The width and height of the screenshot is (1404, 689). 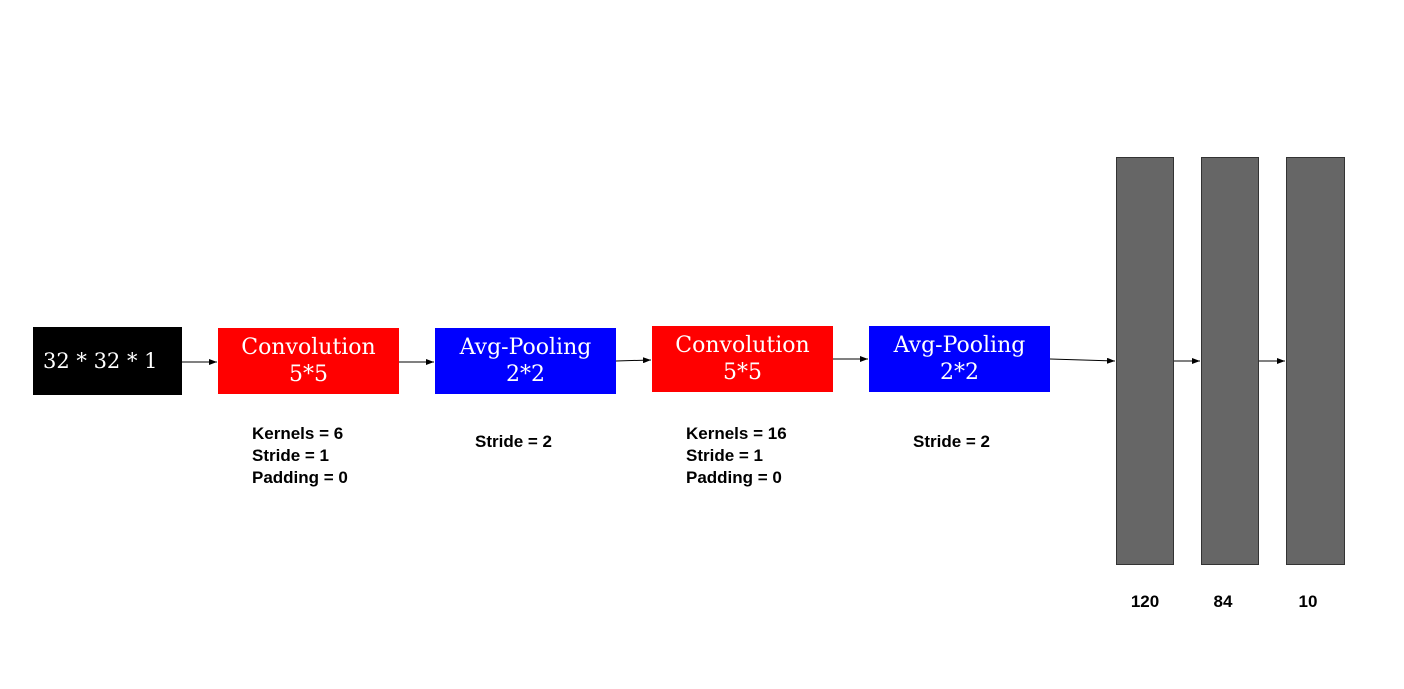 I want to click on conv1-param-padding: Padding = 0, so click(x=300, y=477).